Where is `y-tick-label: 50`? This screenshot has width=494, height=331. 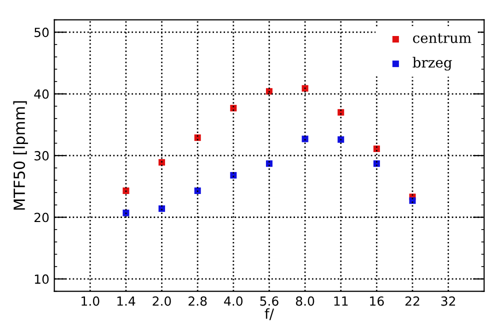 y-tick-label: 50 is located at coordinates (41, 33).